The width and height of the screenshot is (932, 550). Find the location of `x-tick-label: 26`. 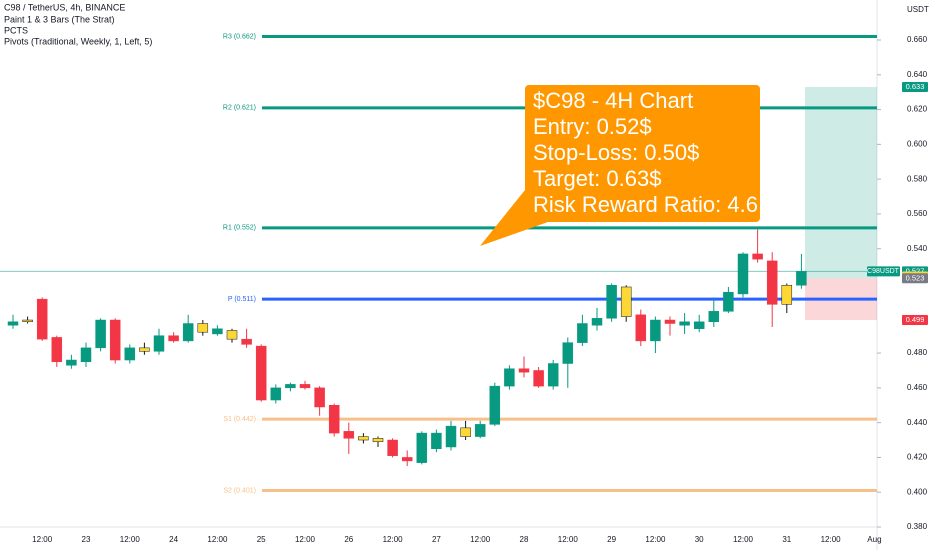

x-tick-label: 26 is located at coordinates (348, 539).